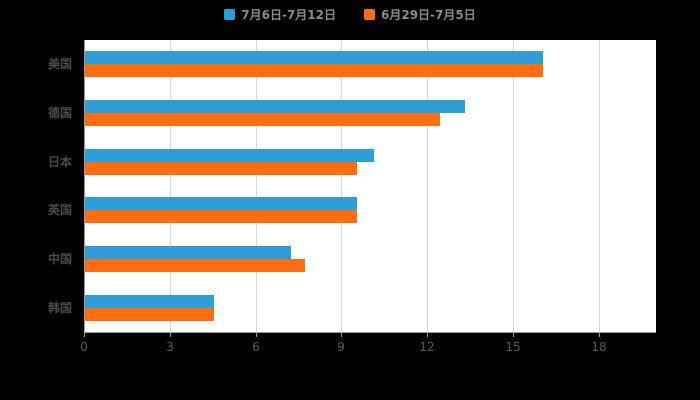 This screenshot has height=400, width=700. I want to click on x-tick-label: 12, so click(427, 347).